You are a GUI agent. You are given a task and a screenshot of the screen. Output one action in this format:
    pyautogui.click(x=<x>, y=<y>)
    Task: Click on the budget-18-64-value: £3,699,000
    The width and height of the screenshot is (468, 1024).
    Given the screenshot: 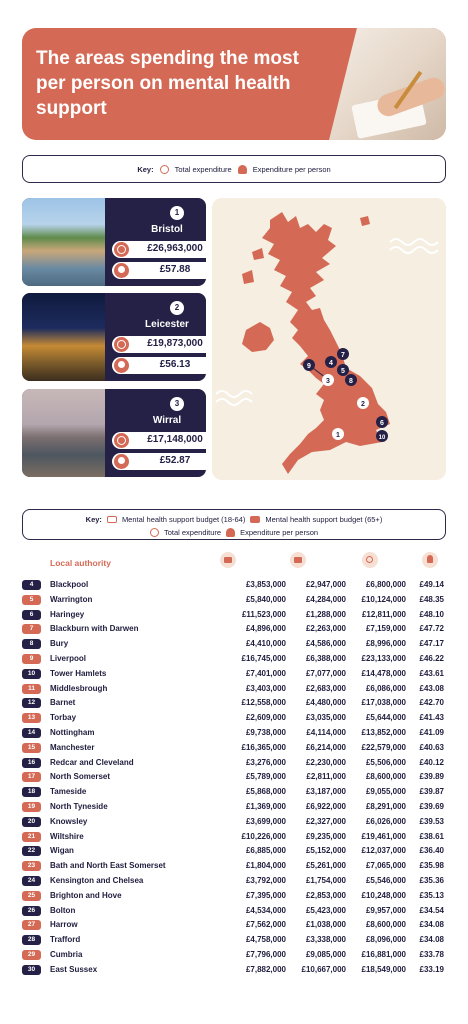 What is the action you would take?
    pyautogui.click(x=265, y=821)
    